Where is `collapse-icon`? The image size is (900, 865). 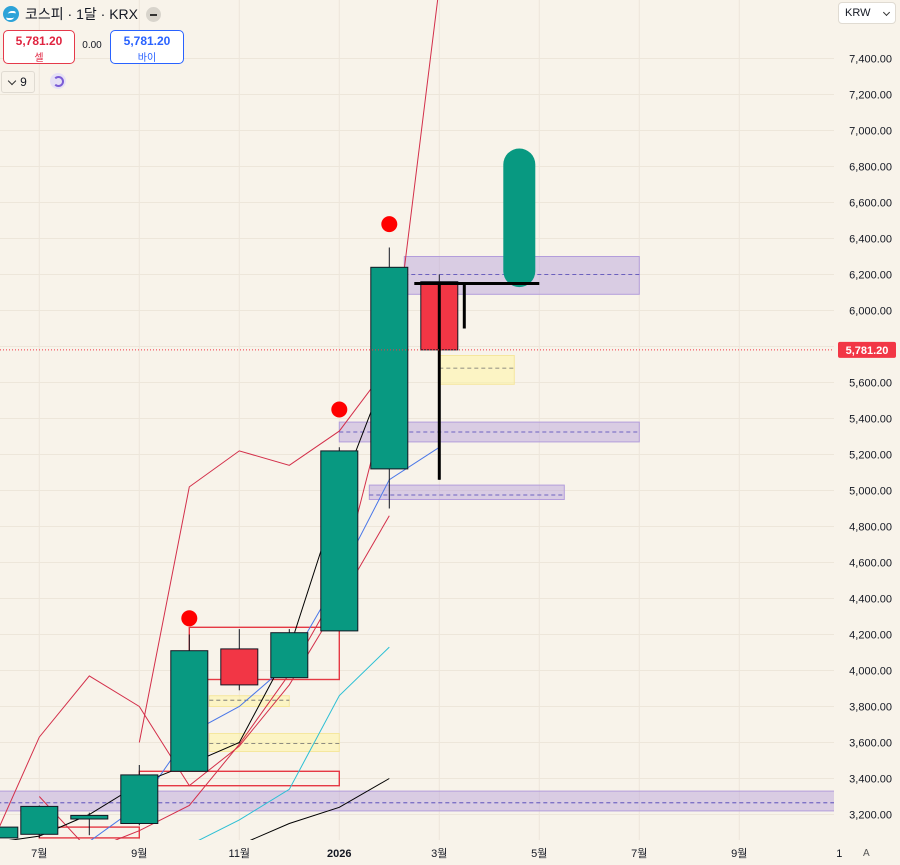 collapse-icon is located at coordinates (153, 14).